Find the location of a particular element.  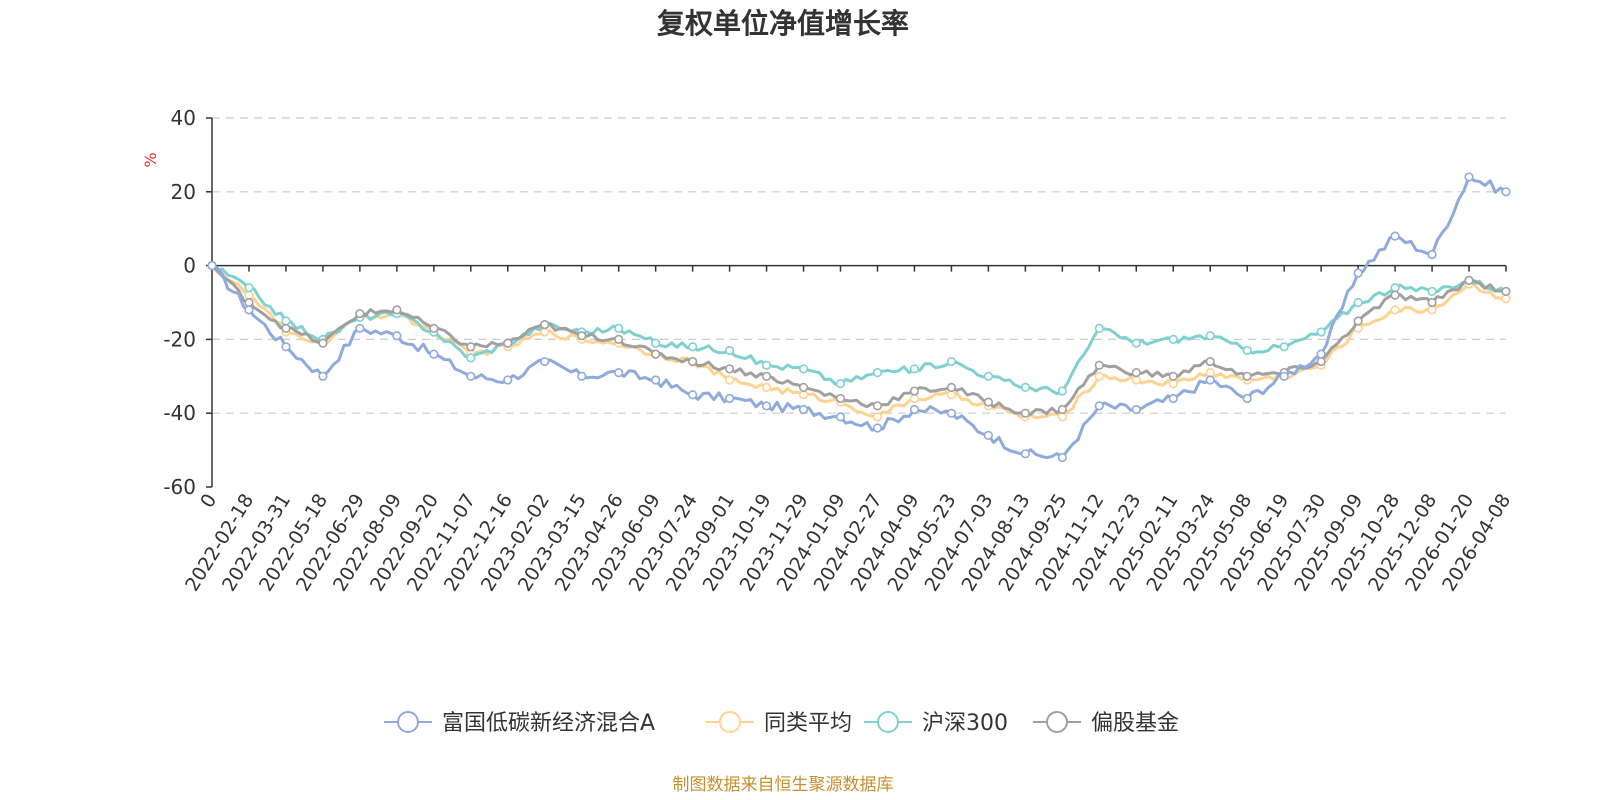

legend-label: 富国低碳新经济混合A is located at coordinates (548, 723).